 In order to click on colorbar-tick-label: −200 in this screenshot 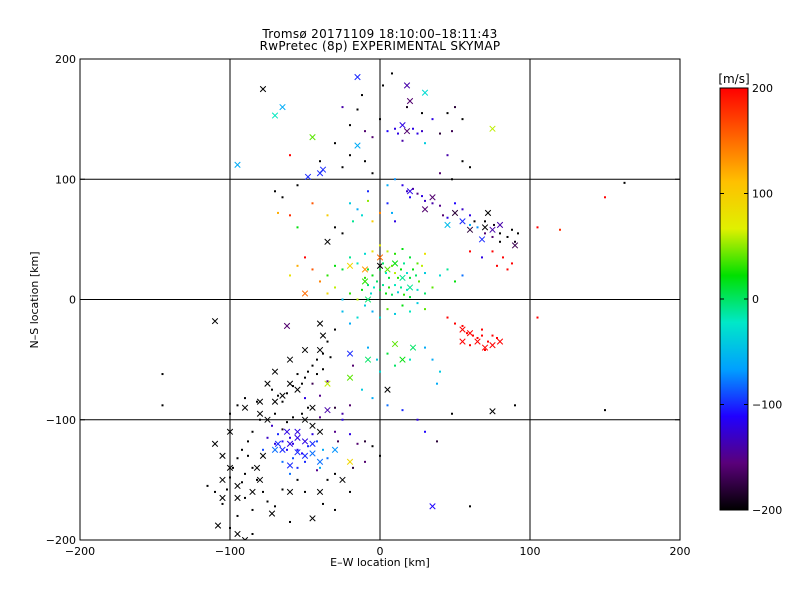, I will do `click(767, 510)`.